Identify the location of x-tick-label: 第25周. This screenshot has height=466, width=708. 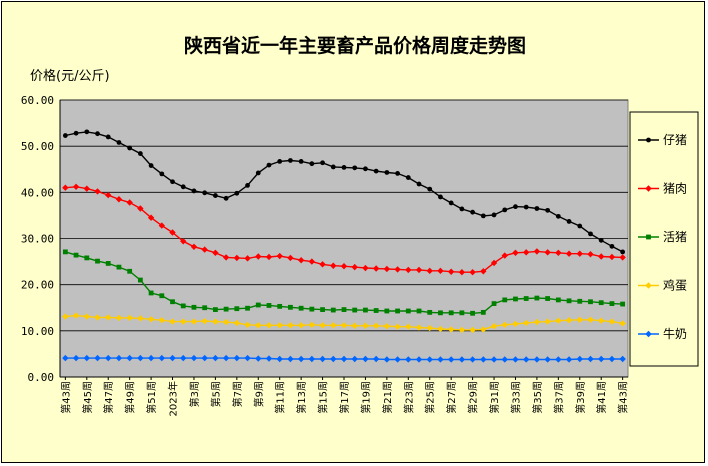
(430, 397).